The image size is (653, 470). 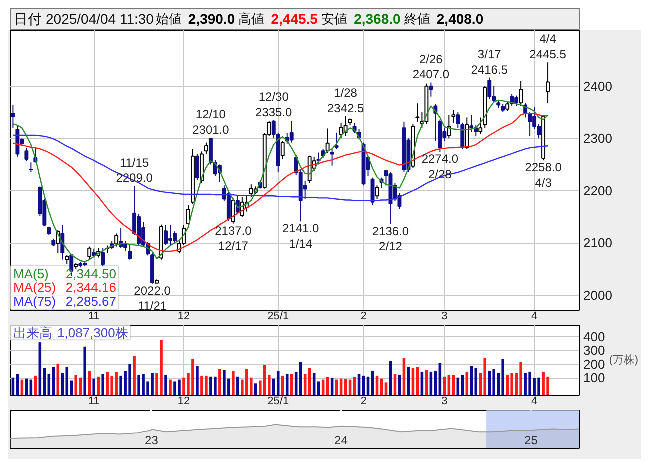 What do you see at coordinates (598, 243) in the screenshot?
I see `y-tick-label: 2100` at bounding box center [598, 243].